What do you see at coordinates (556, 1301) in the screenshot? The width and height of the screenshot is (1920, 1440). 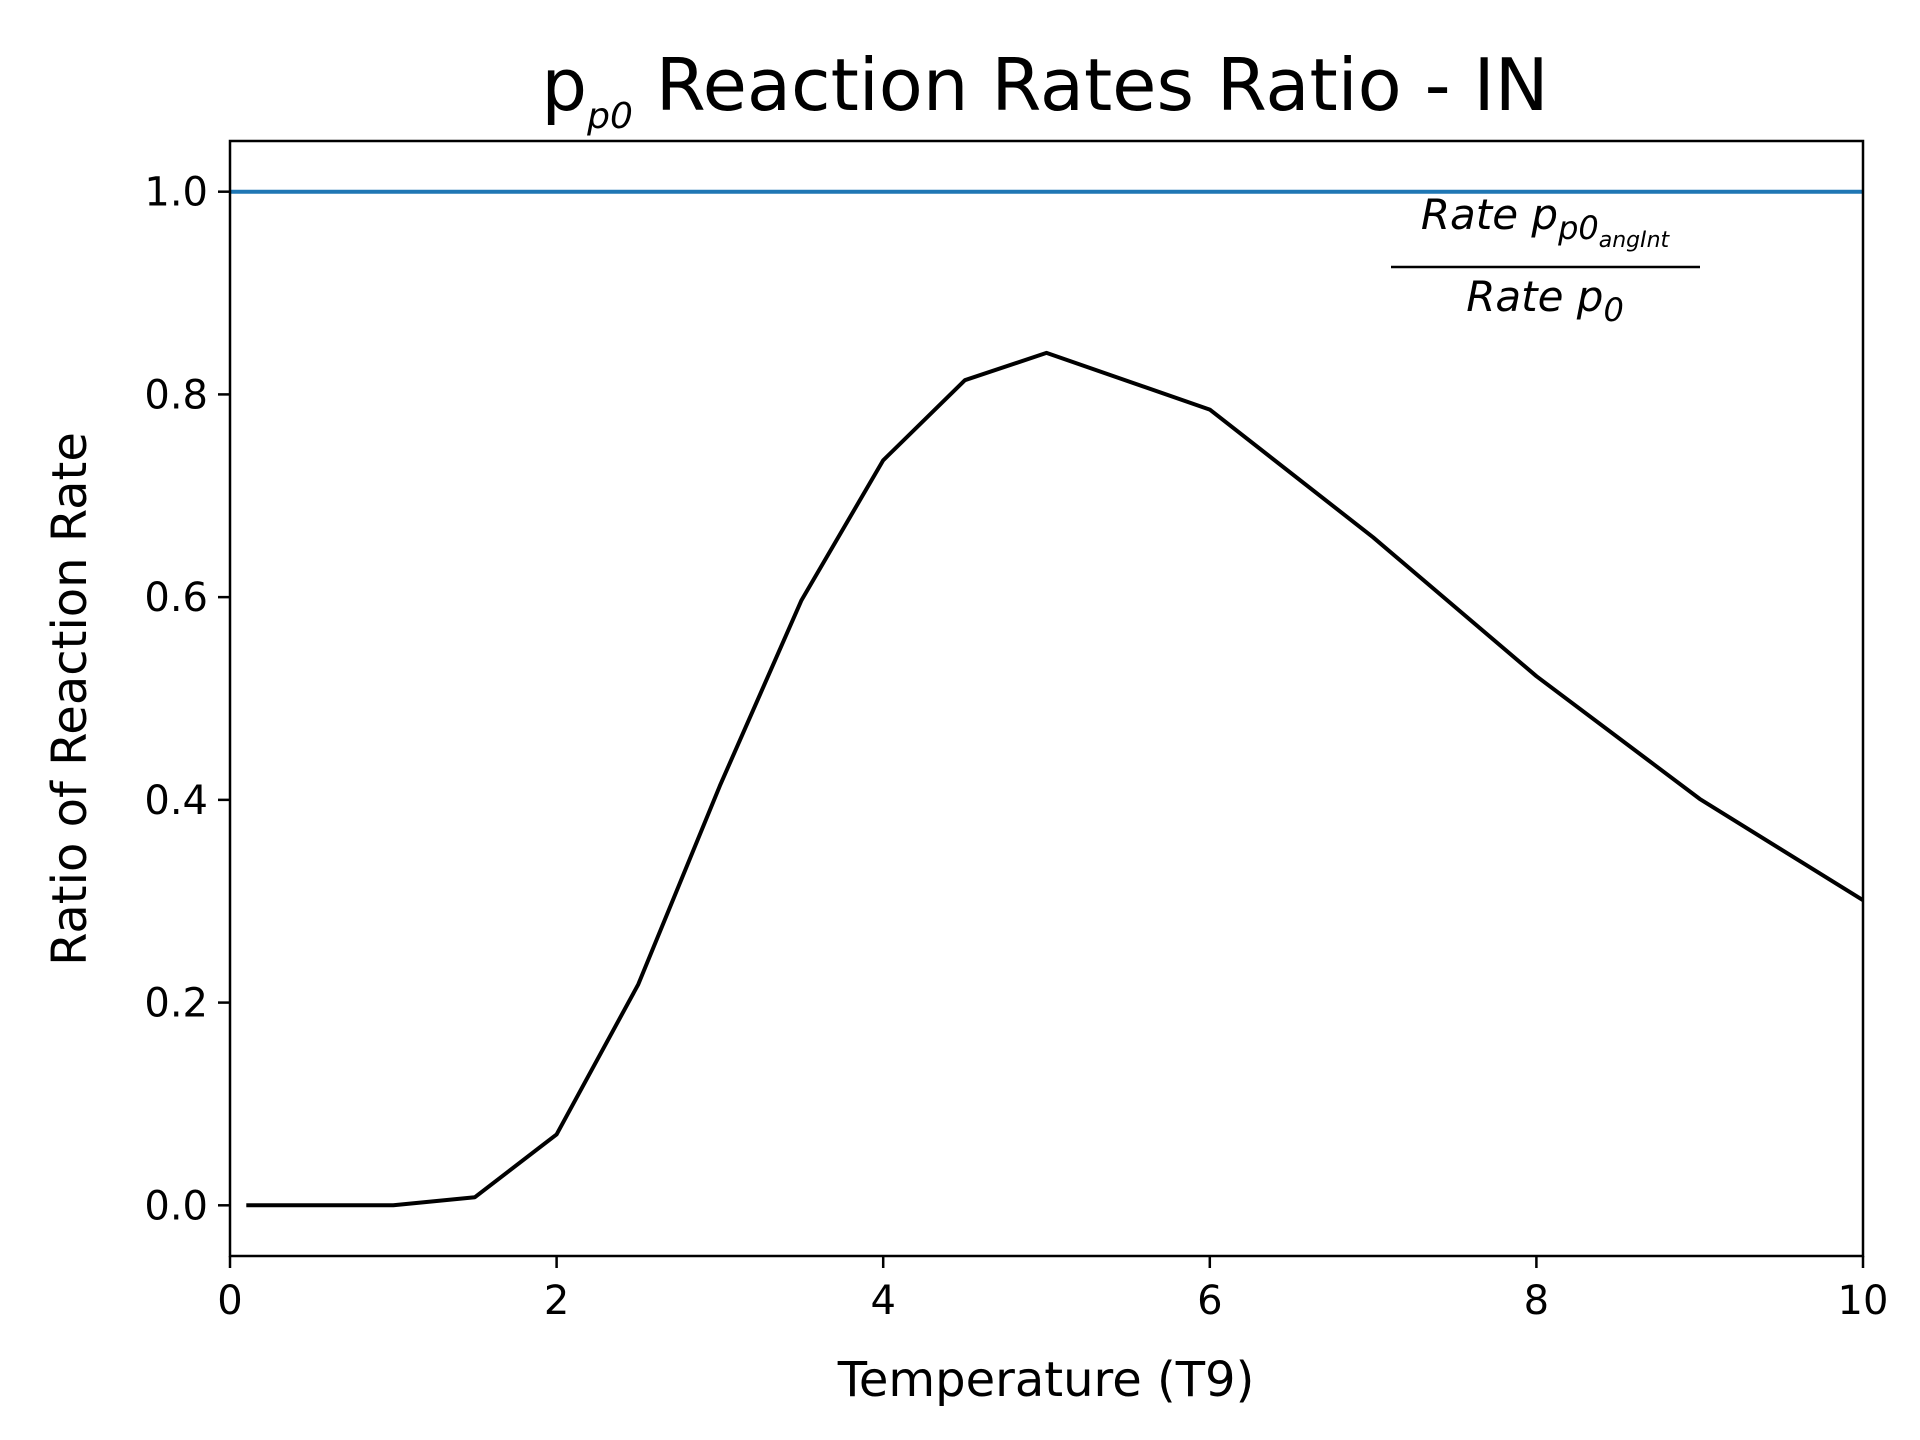 I see `x-tick-label: 2` at bounding box center [556, 1301].